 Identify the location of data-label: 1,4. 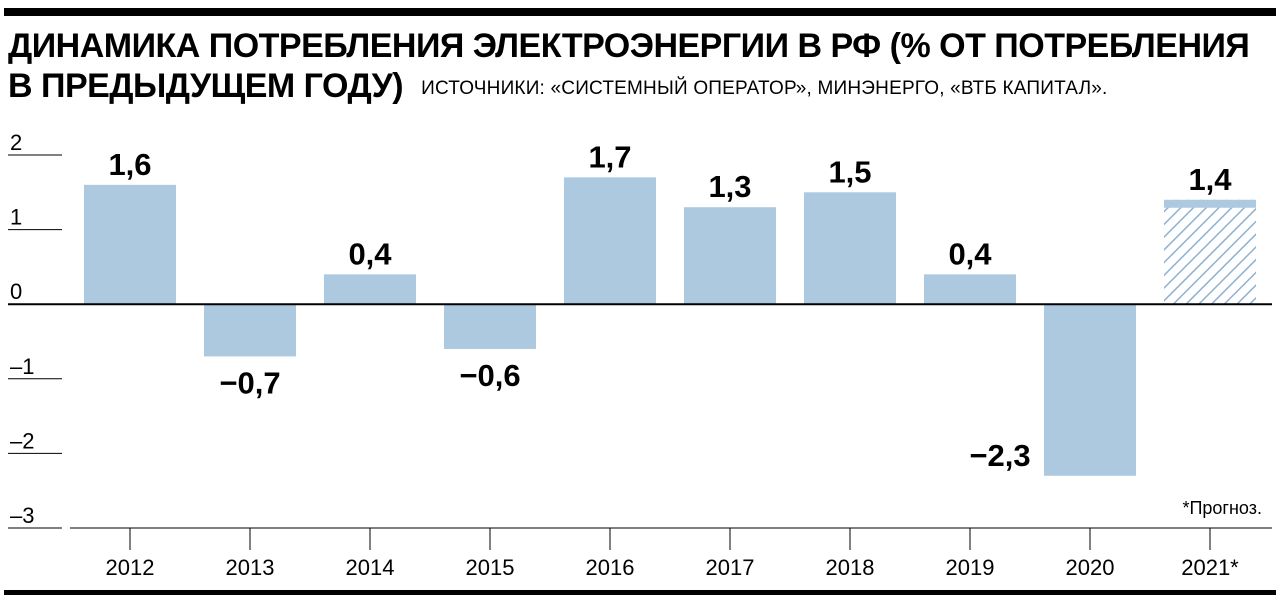
(1210, 179).